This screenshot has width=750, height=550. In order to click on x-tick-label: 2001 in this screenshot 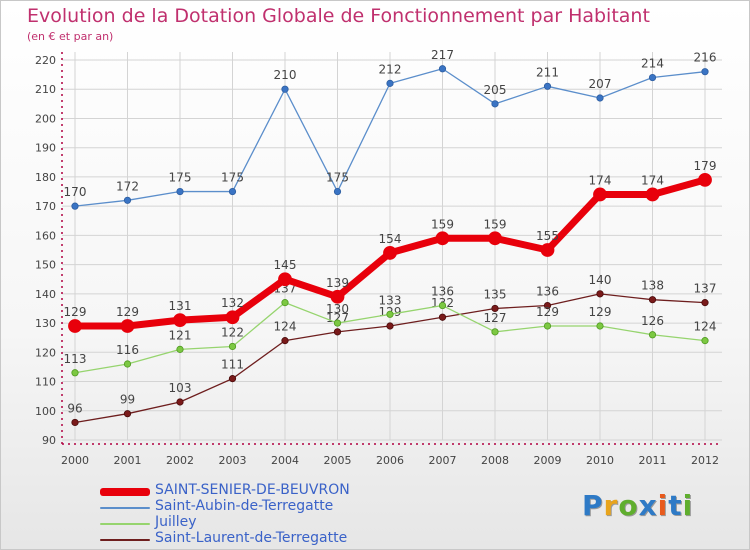, I will do `click(128, 460)`.